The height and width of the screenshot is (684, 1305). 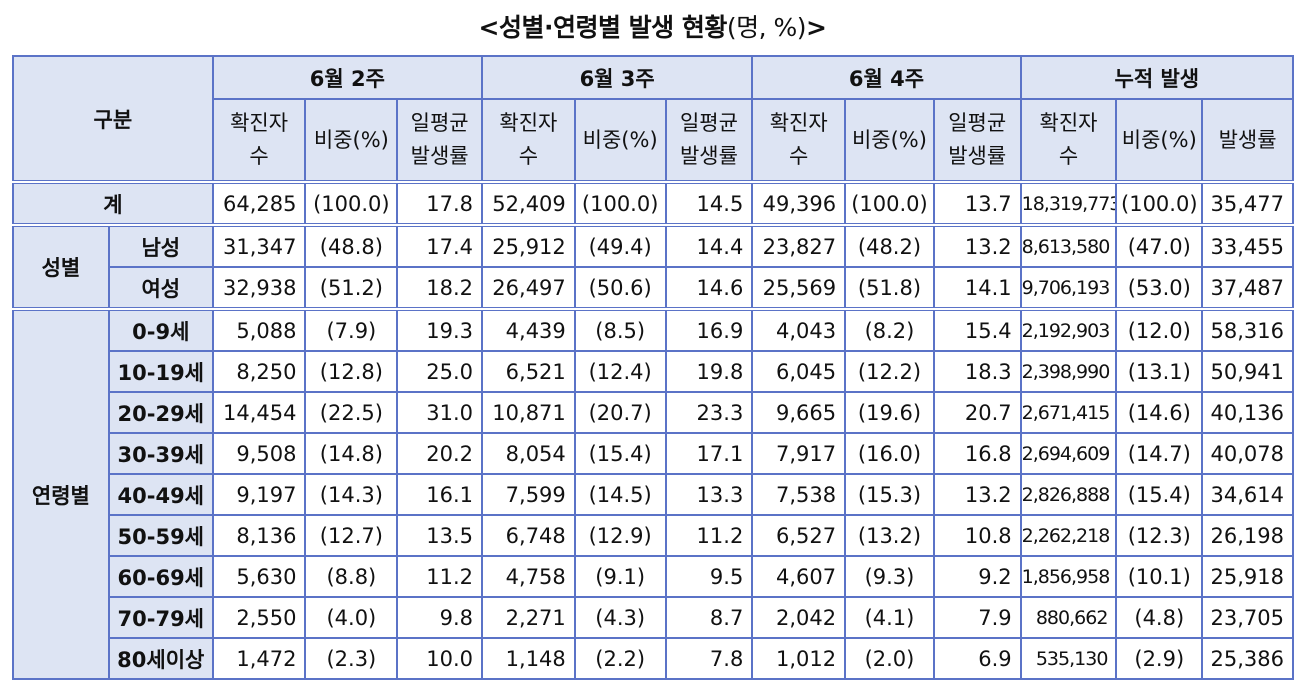 What do you see at coordinates (799, 453) in the screenshot?
I see `cell-count: 7,917` at bounding box center [799, 453].